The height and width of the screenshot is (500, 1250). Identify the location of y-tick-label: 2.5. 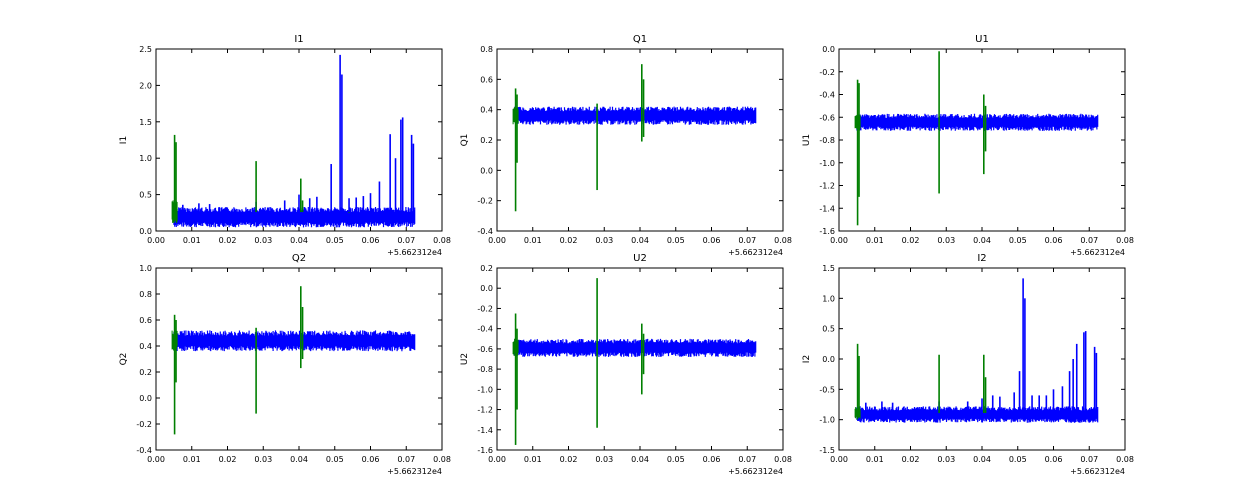
(145, 49).